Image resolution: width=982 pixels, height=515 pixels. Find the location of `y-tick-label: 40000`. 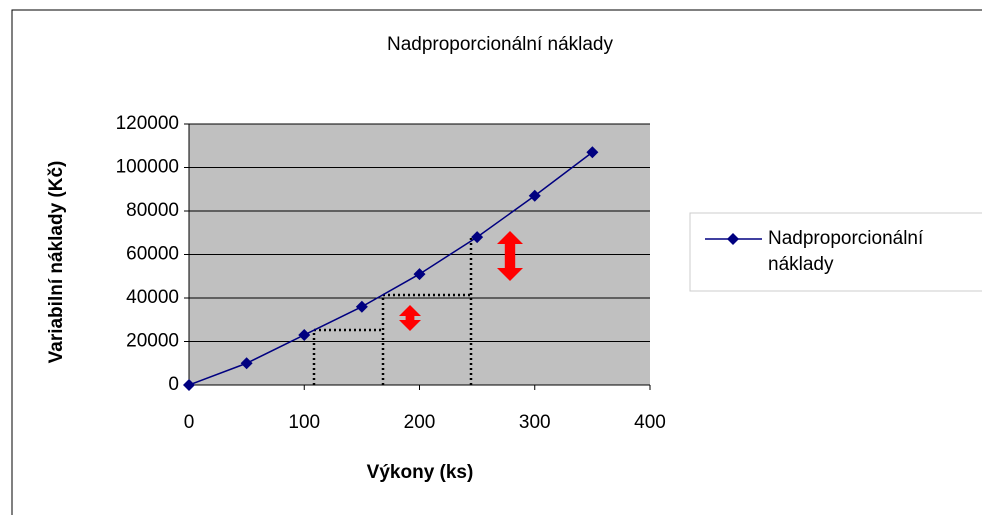

y-tick-label: 40000 is located at coordinates (152, 297).